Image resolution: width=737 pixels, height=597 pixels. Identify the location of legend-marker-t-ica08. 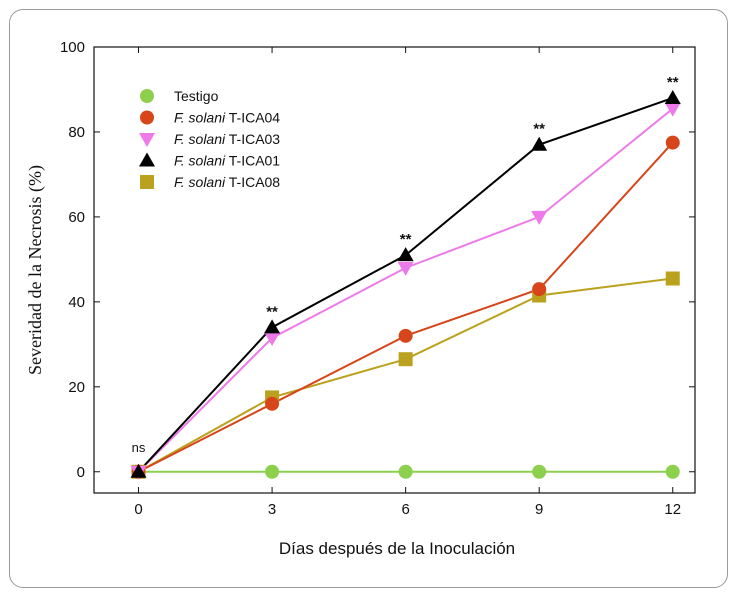
(147, 182).